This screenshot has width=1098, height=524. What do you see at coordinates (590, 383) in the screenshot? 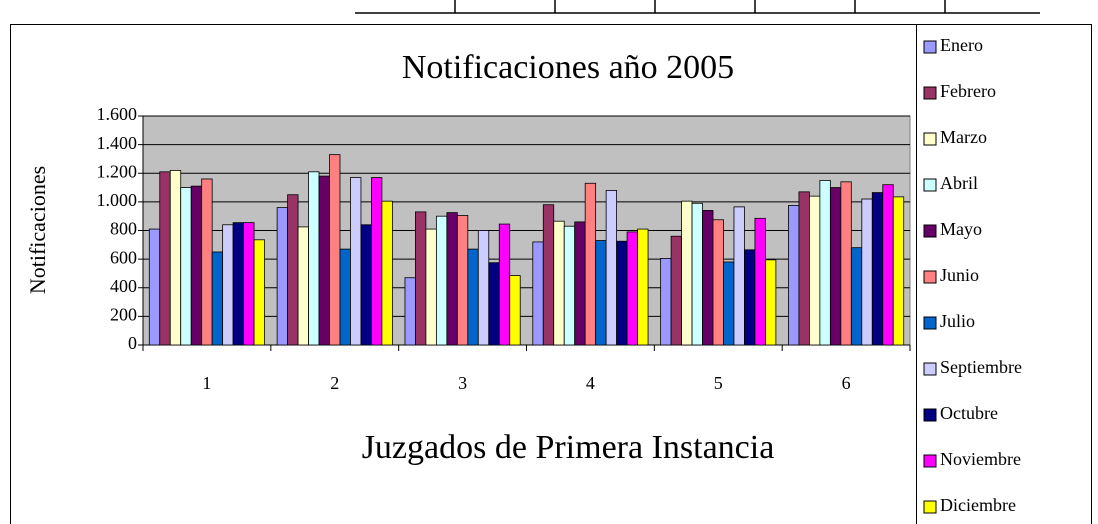
I see `x-tick-label: 4` at bounding box center [590, 383].